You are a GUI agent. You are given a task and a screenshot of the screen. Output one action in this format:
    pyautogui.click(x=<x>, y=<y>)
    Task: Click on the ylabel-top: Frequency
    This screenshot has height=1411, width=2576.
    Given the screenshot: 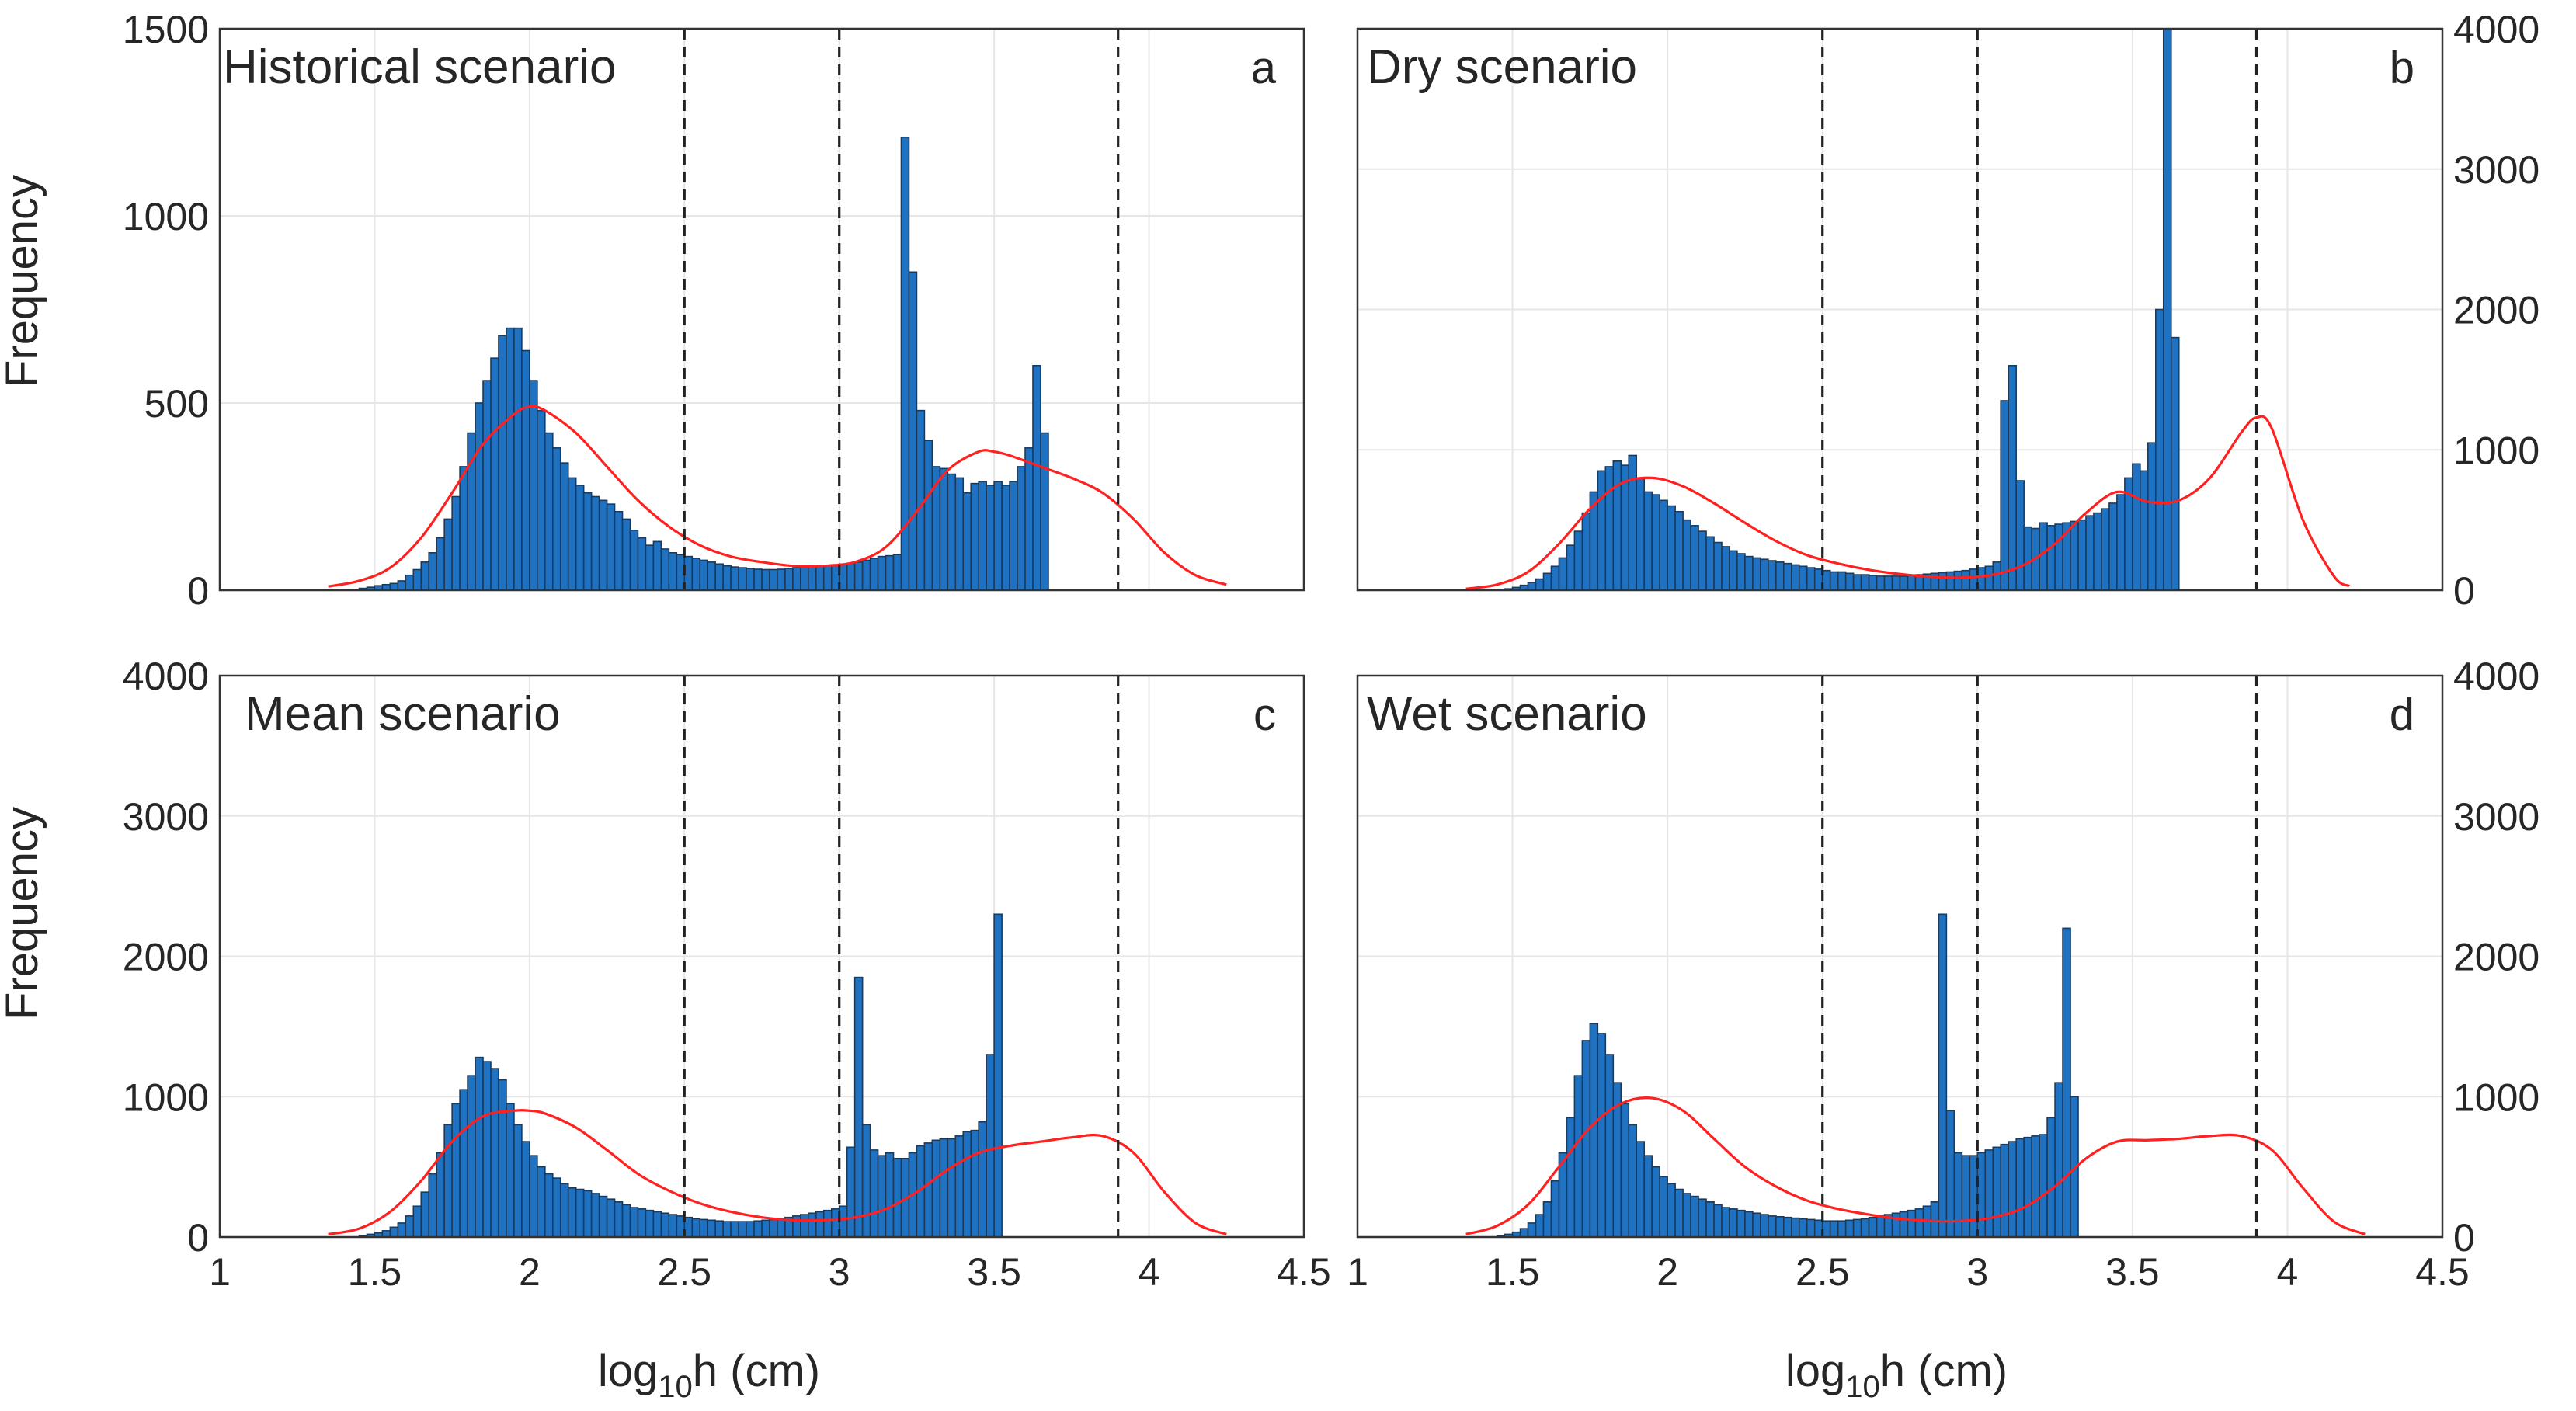 What is the action you would take?
    pyautogui.click(x=23, y=281)
    